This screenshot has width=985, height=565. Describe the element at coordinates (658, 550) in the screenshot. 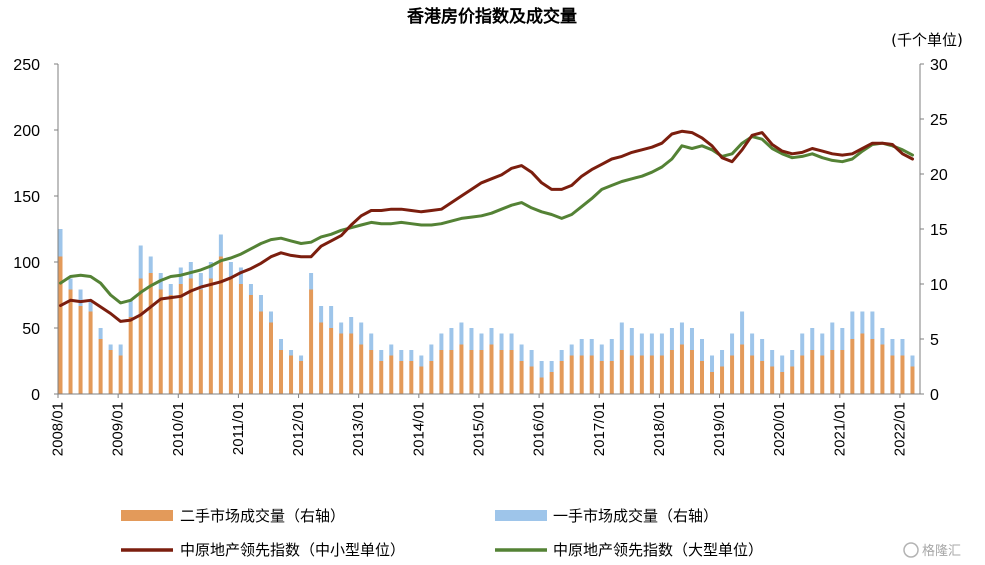

I see `legend-label-large-unit-index: 中原地产领先指数（大型单位）` at that location.